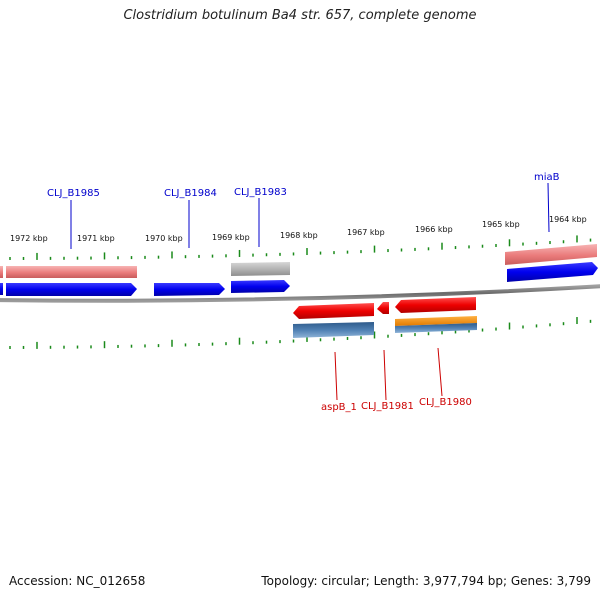  What do you see at coordinates (164, 238) in the screenshot?
I see `kbp-label: 1970 kbp` at bounding box center [164, 238].